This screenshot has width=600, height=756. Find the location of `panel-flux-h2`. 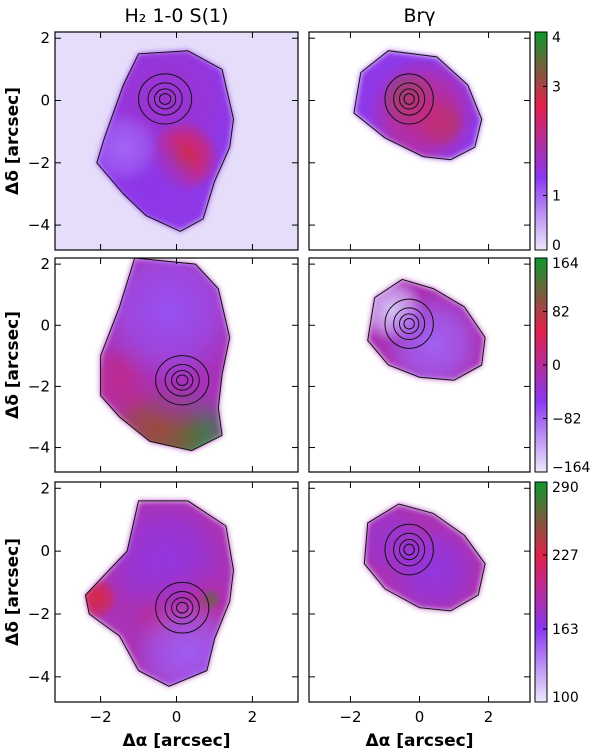

panel-flux-h2 is located at coordinates (176, 141).